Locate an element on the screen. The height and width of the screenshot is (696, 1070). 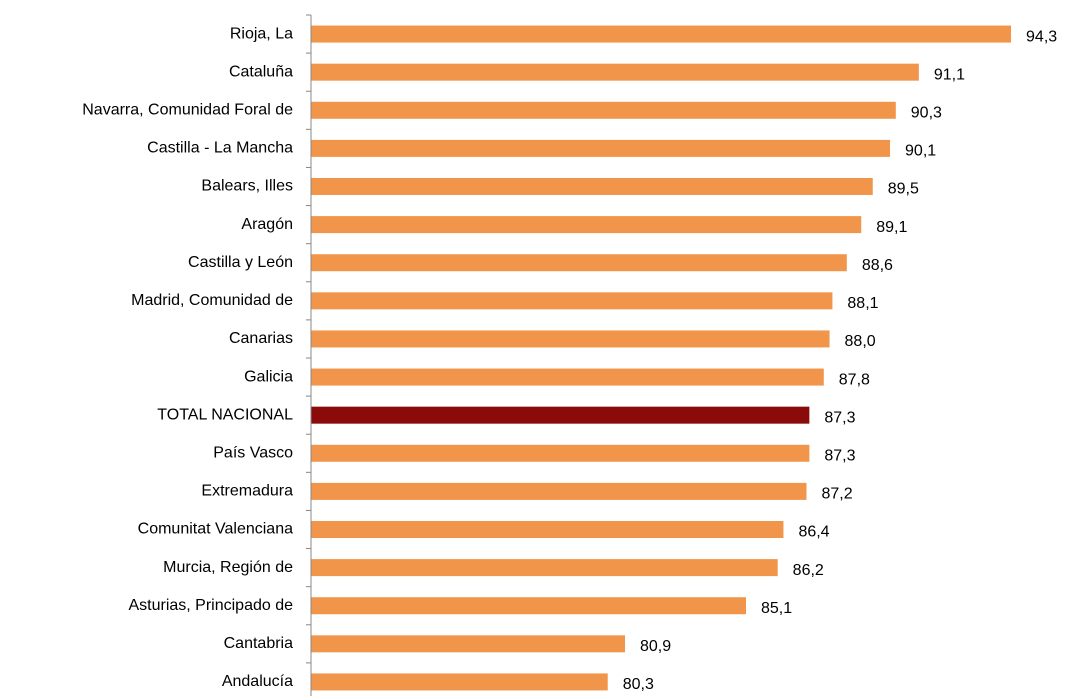
category-label: Murcia, Región de is located at coordinates (228, 567).